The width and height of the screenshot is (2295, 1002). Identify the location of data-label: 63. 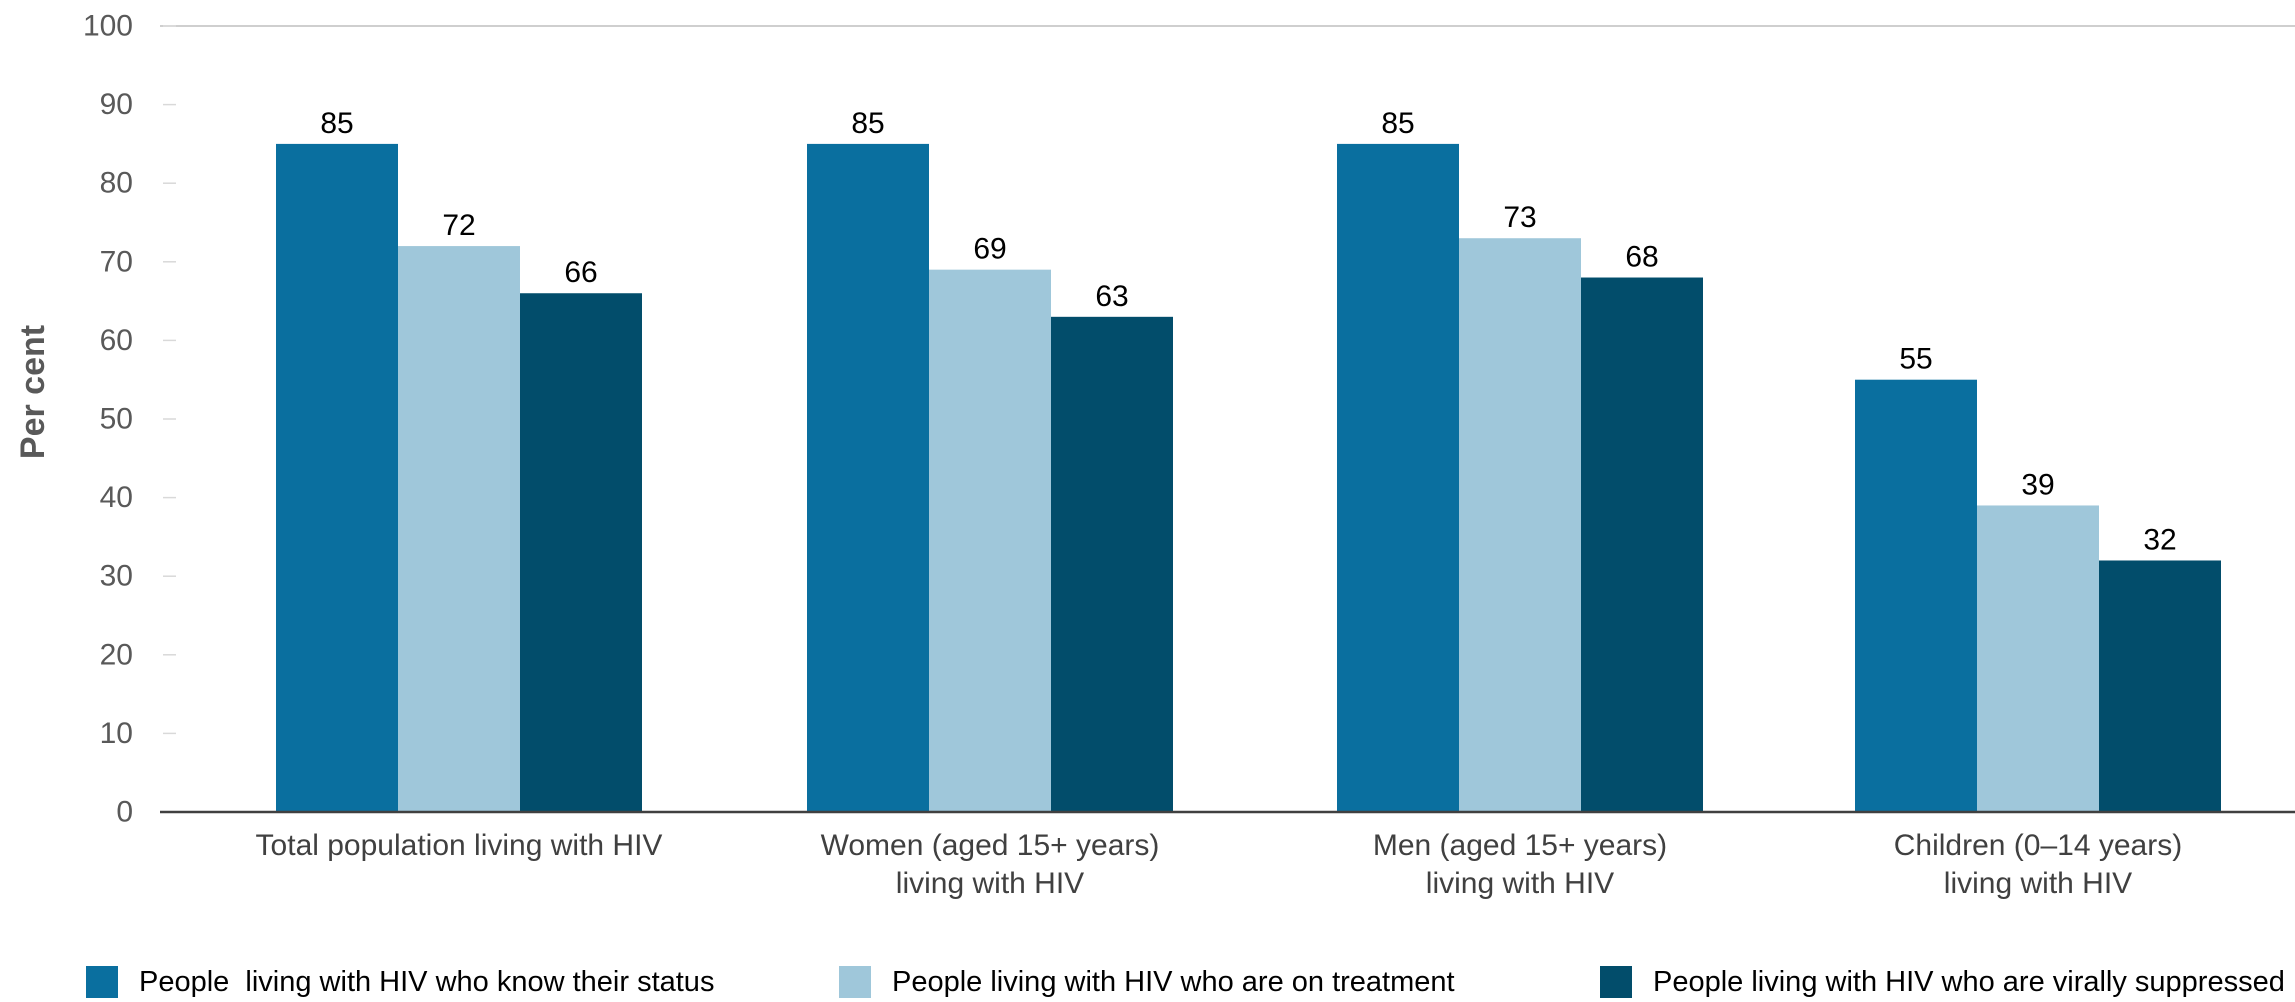
(1111, 296).